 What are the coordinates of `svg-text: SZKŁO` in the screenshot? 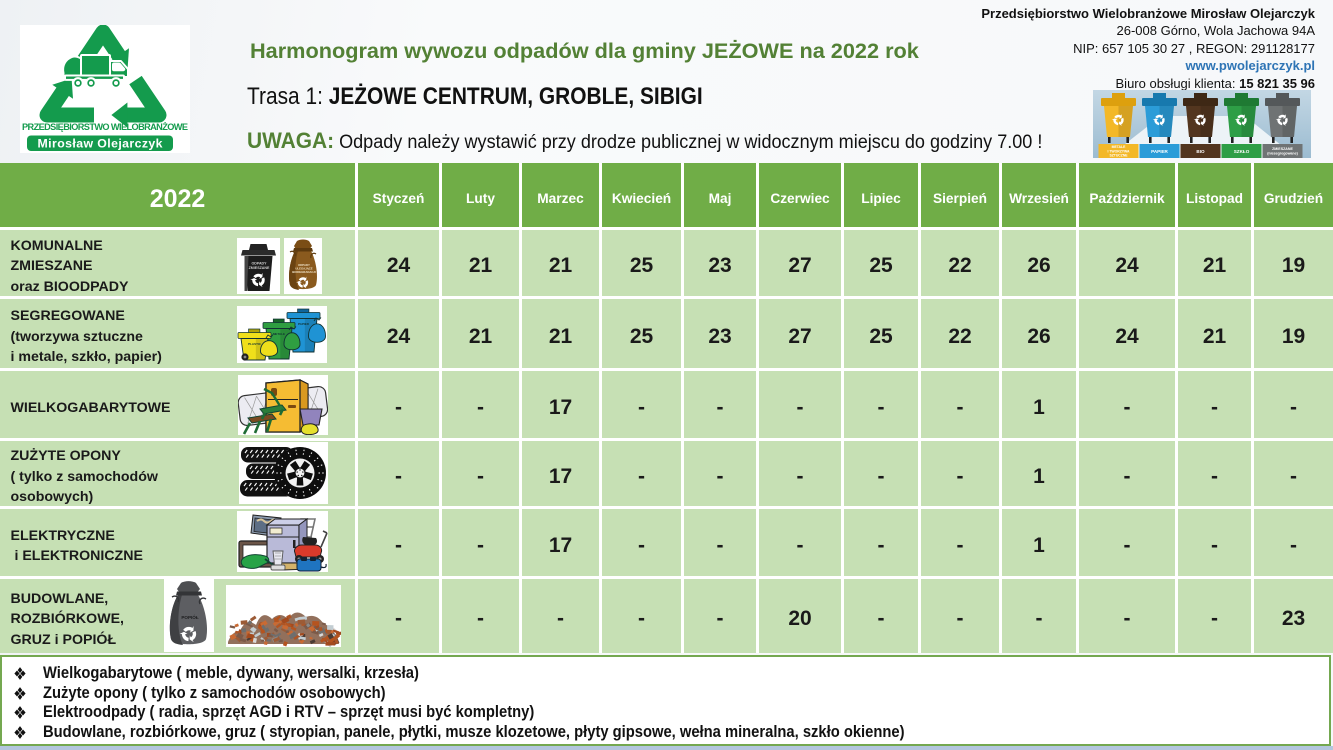 It's located at (1242, 151).